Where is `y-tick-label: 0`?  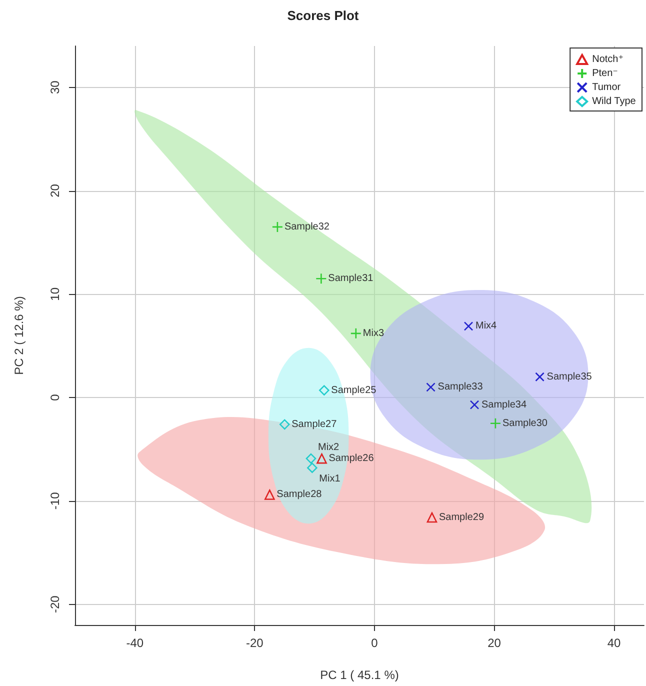 y-tick-label: 0 is located at coordinates (55, 397).